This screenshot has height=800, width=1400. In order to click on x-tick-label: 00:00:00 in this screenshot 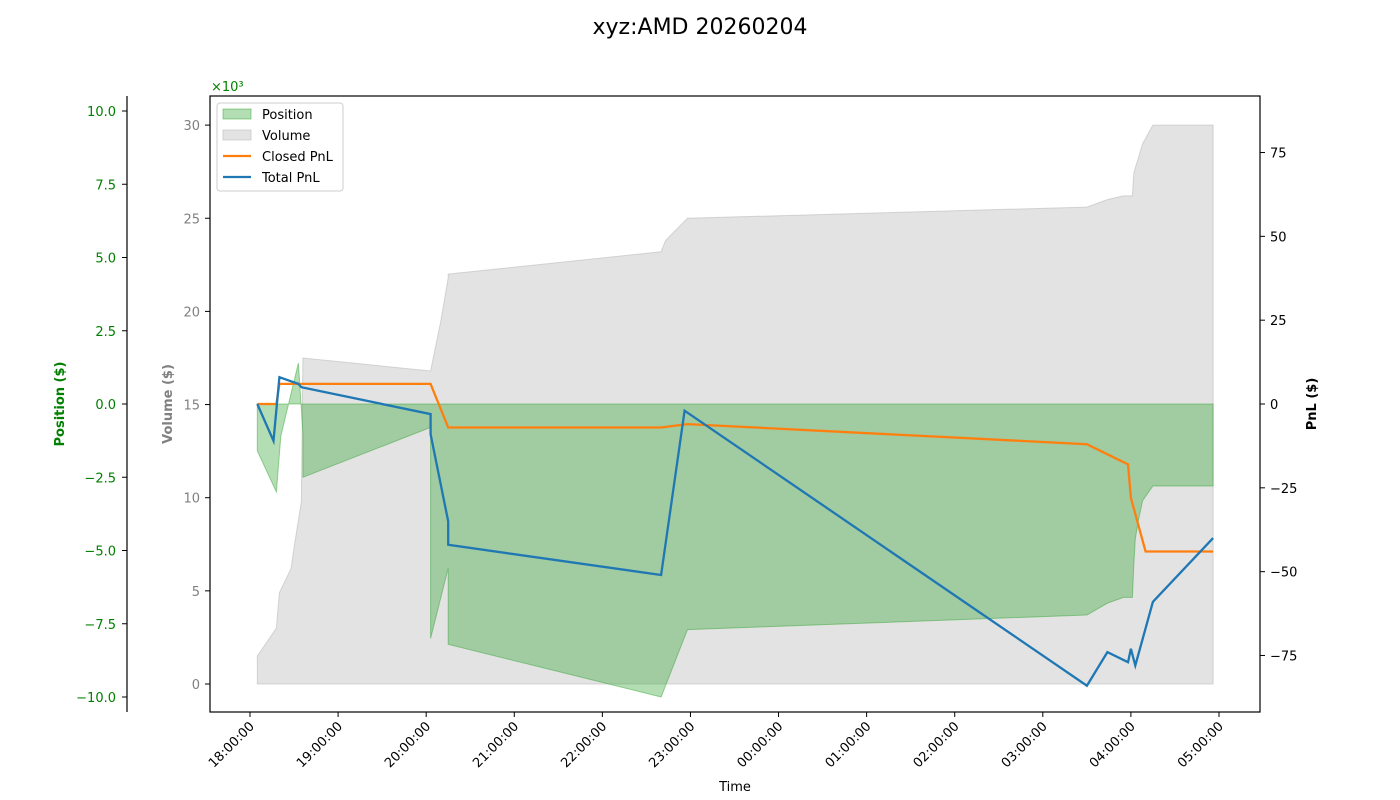, I will do `click(760, 745)`.